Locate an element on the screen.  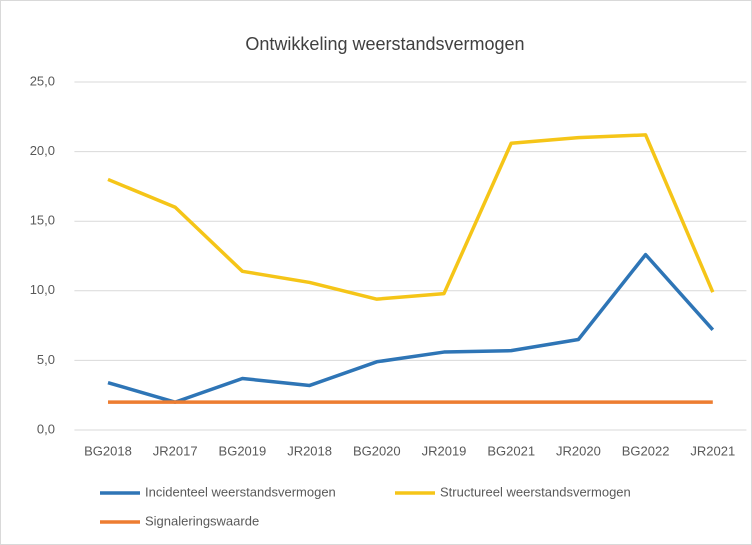
y-tick-label: 0,0 is located at coordinates (46, 428).